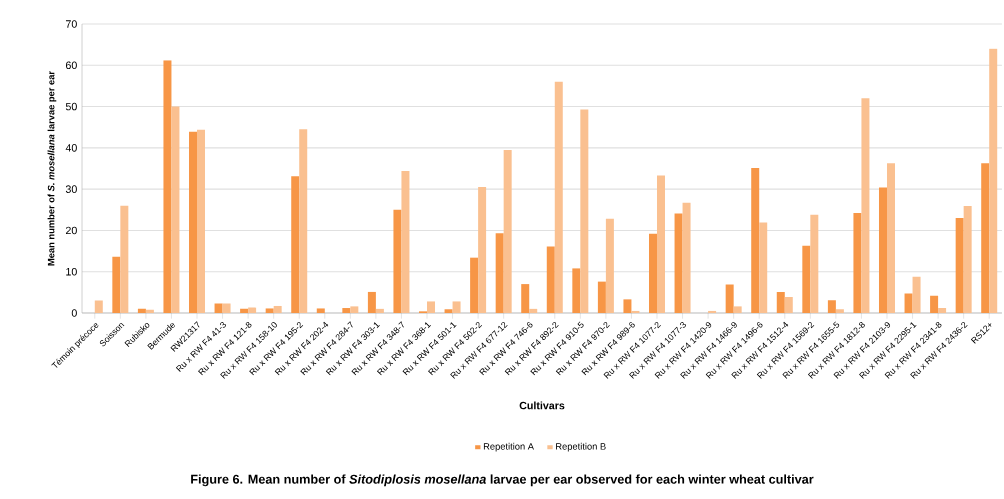 Image resolution: width=1004 pixels, height=499 pixels. I want to click on caption: Figure 6. Mean number of Sitodiplosis mosellana larvae per ear observed for each winter wheat cultivar, so click(502, 480).